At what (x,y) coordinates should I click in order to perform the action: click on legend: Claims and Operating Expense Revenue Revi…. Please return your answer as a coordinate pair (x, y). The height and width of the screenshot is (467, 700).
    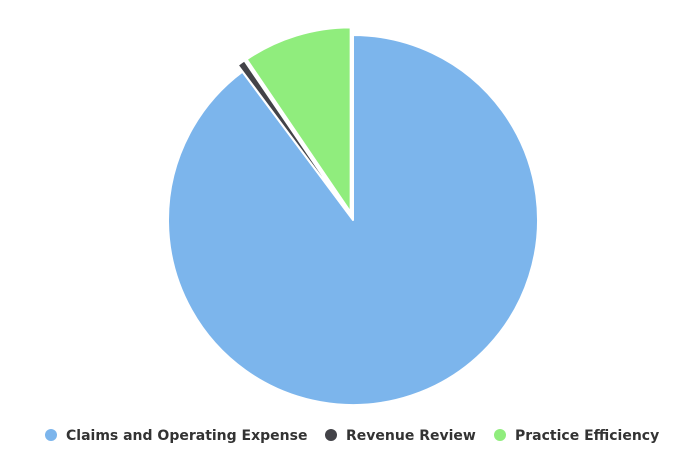
    Looking at the image, I should click on (352, 436).